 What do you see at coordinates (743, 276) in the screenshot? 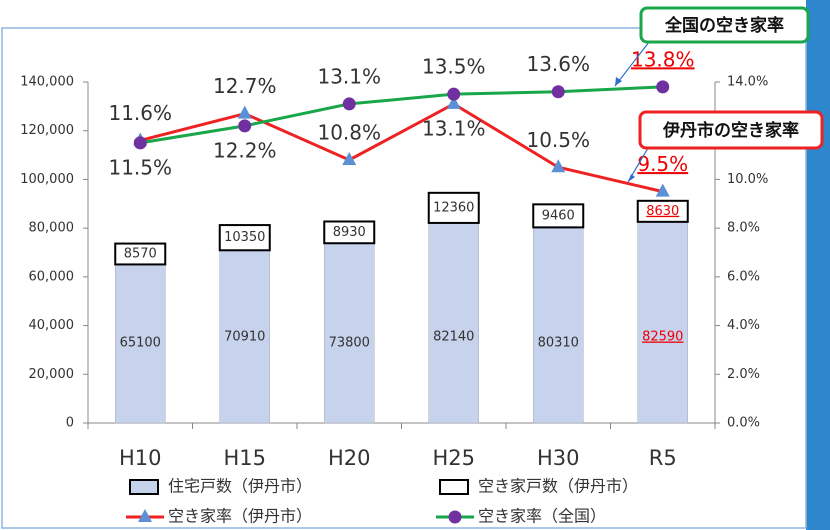
I see `y2-tick-label: 6.0%` at bounding box center [743, 276].